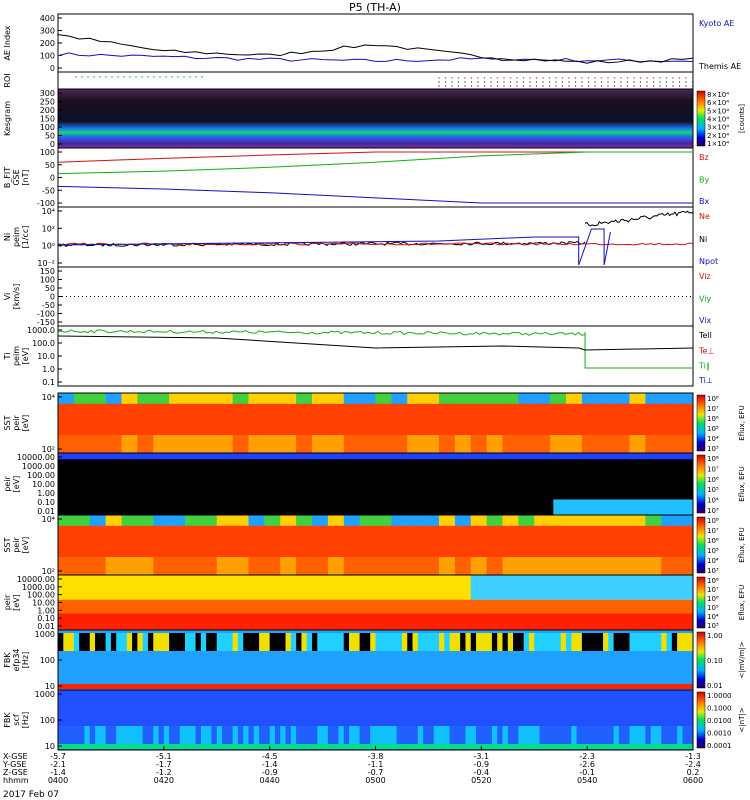 Image resolution: width=750 pixels, height=800 pixels. Describe the element at coordinates (713, 626) in the screenshot. I see `colorbar-tick-label: 10³` at that location.